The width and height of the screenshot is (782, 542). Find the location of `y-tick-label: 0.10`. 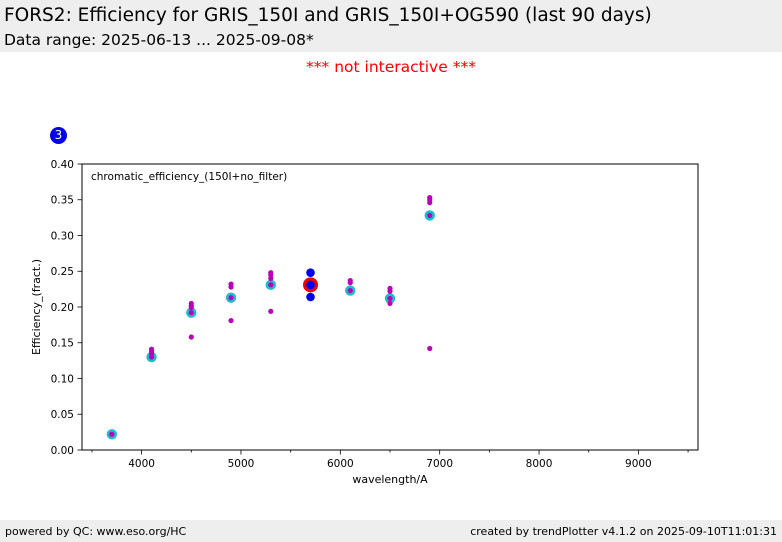

y-tick-label: 0.10 is located at coordinates (62, 379).